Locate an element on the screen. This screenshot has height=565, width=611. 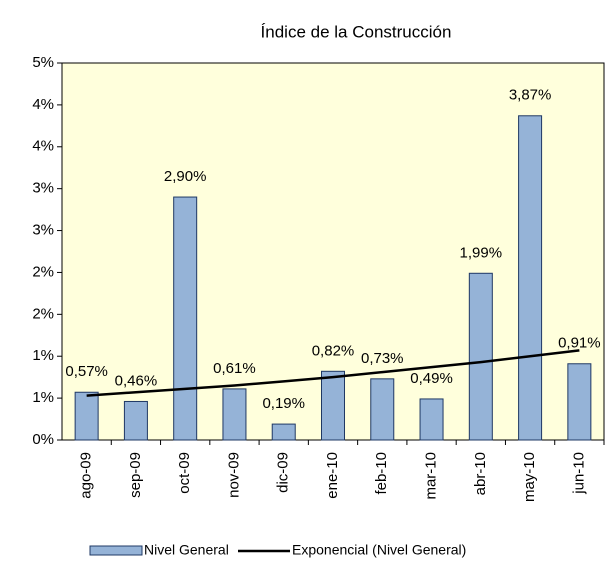
y-tick-label: 0% is located at coordinates (43, 439).